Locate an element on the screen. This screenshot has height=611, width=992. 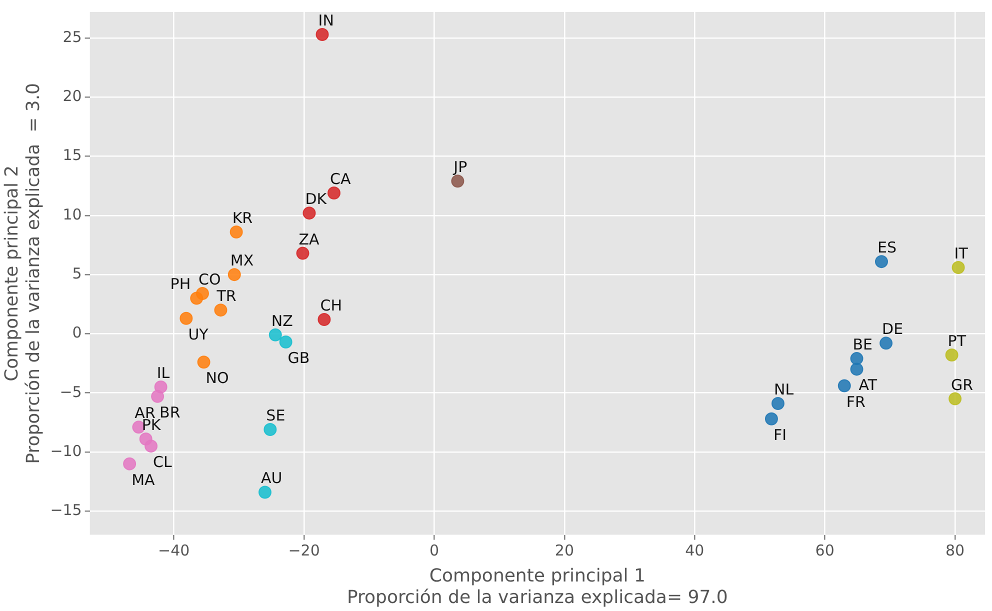
data-label: IL is located at coordinates (163, 373).